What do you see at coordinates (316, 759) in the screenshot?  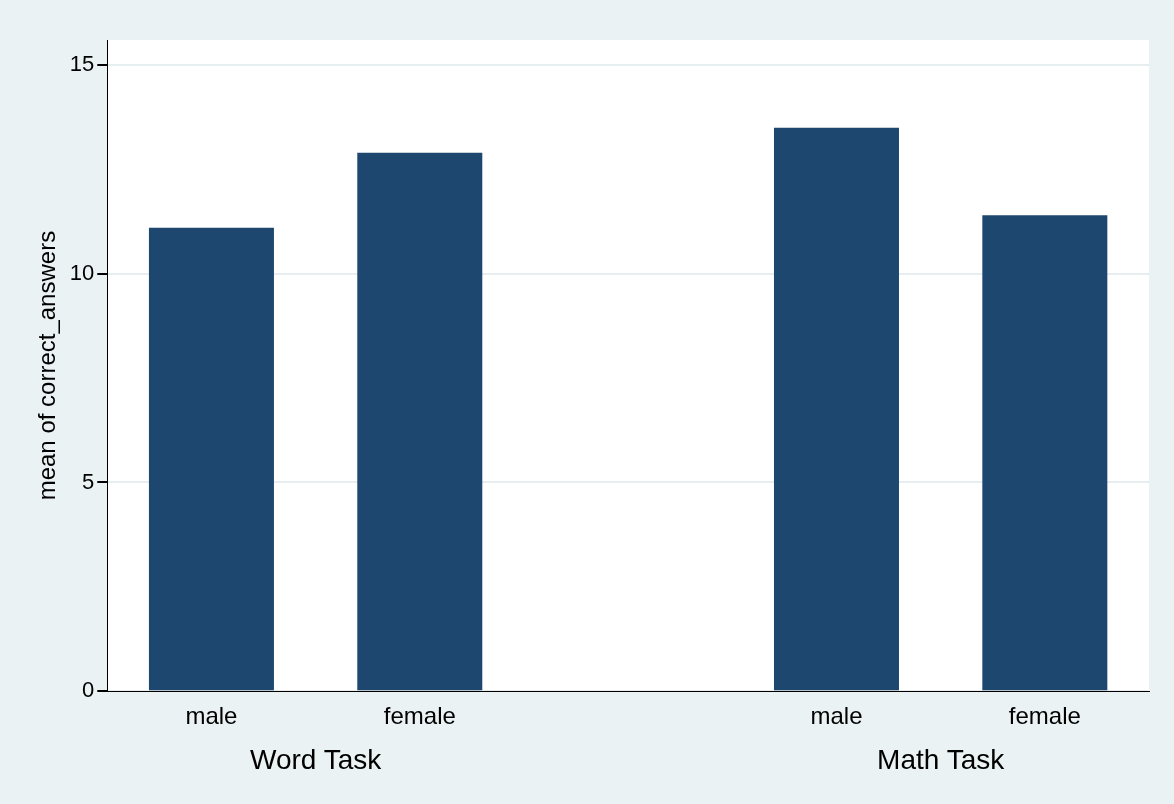 I see `text: Word Task` at bounding box center [316, 759].